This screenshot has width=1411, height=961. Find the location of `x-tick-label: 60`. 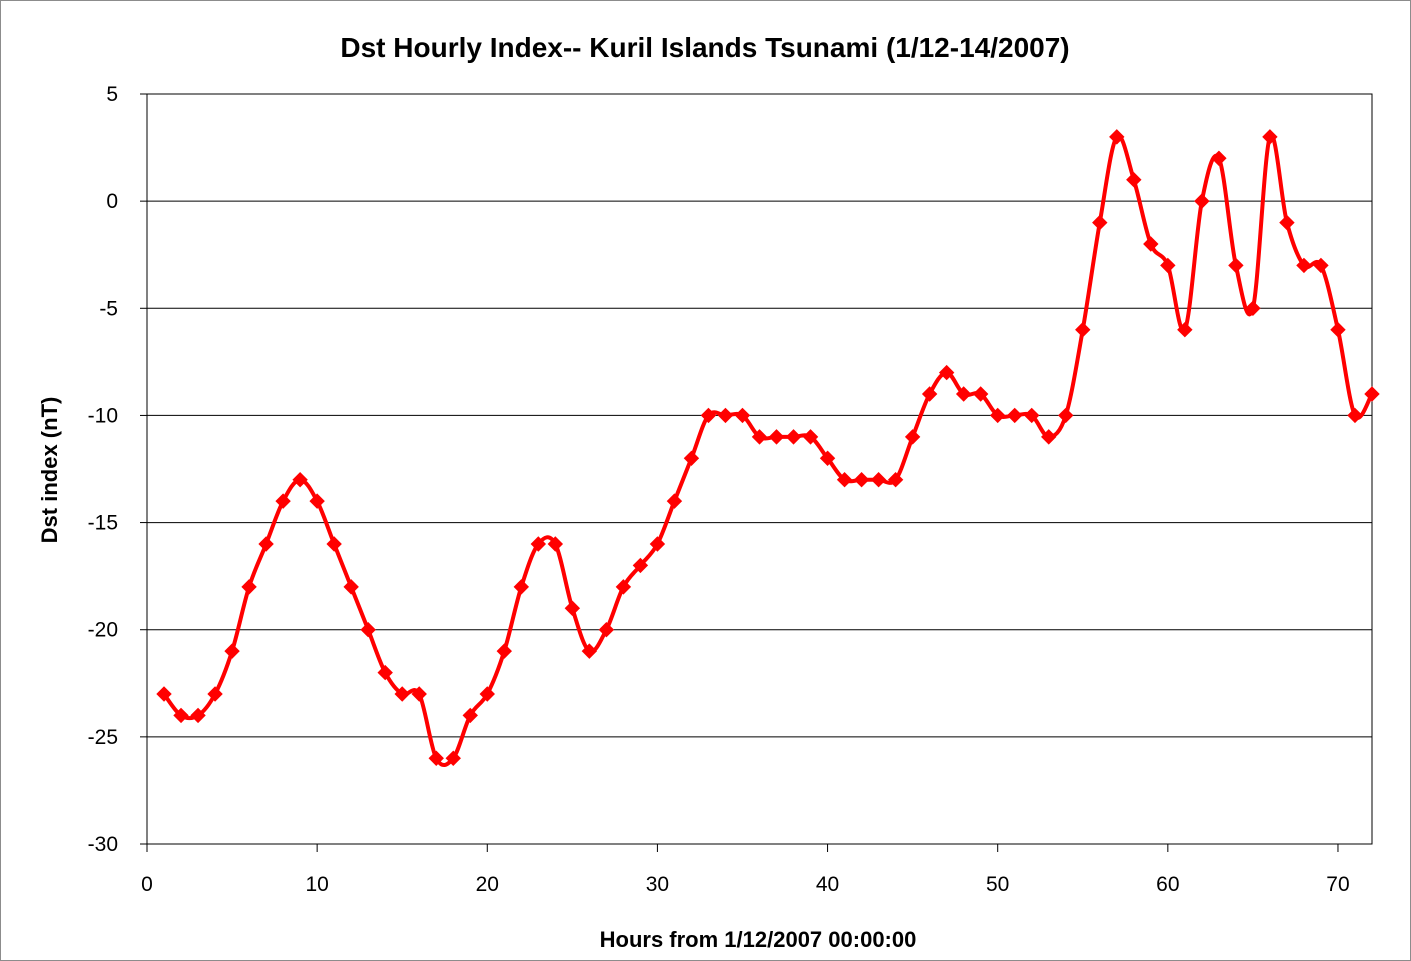

x-tick-label: 60 is located at coordinates (1167, 884).